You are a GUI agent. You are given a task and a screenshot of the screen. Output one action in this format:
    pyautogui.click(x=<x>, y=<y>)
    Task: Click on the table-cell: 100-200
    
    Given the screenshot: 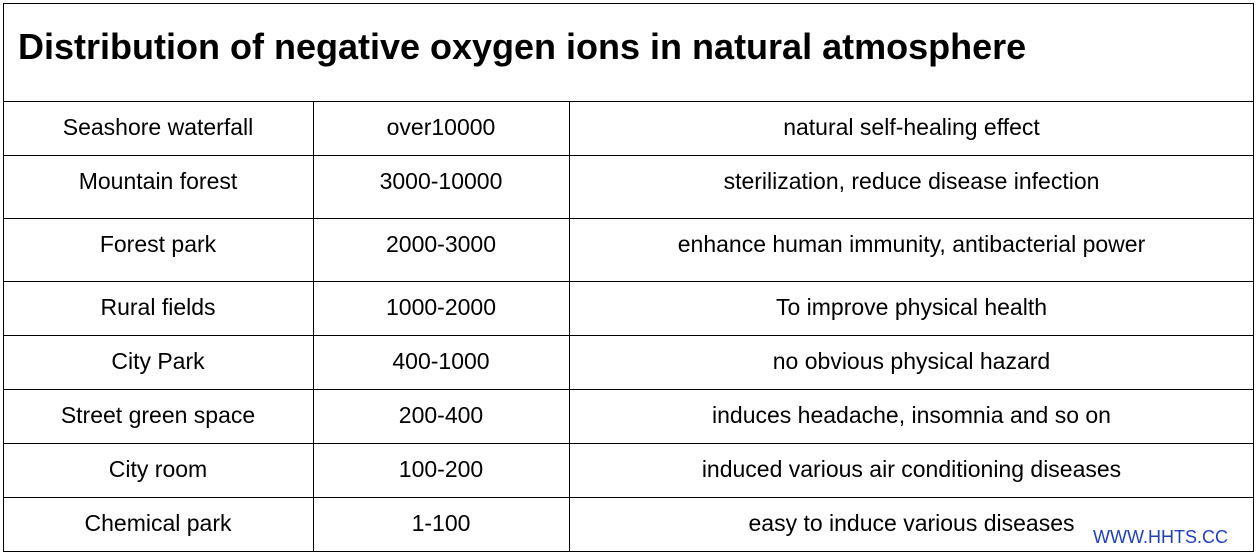 What is the action you would take?
    pyautogui.click(x=441, y=469)
    